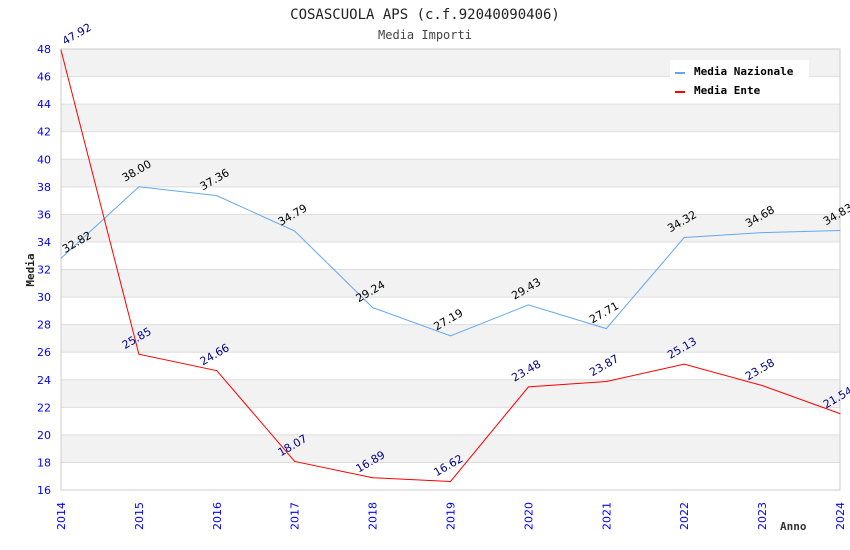 This screenshot has height=550, width=850. Describe the element at coordinates (606, 516) in the screenshot. I see `x-tick-label: 2021` at that location.